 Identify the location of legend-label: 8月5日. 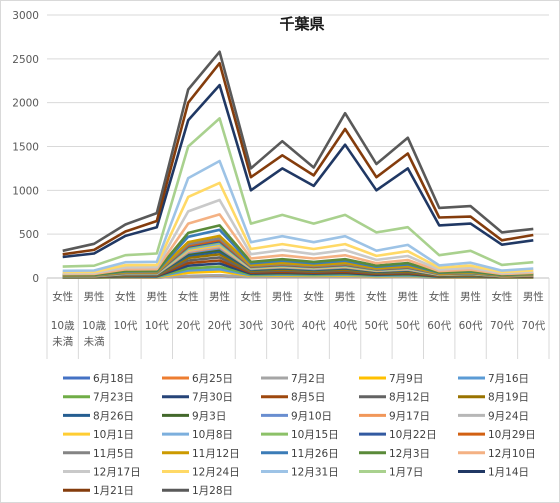
(308, 398).